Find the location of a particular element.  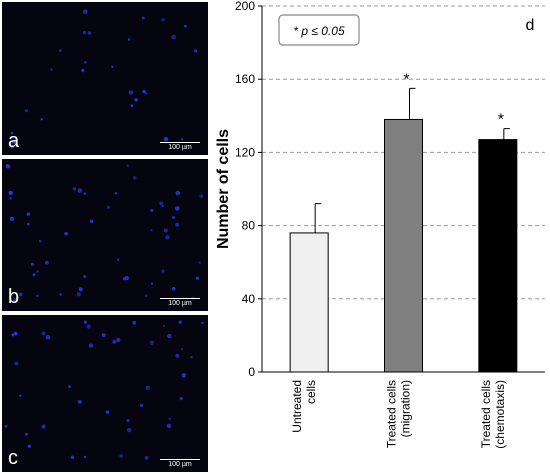

micrograph-panel-c: c 100 µm is located at coordinates (105, 393).